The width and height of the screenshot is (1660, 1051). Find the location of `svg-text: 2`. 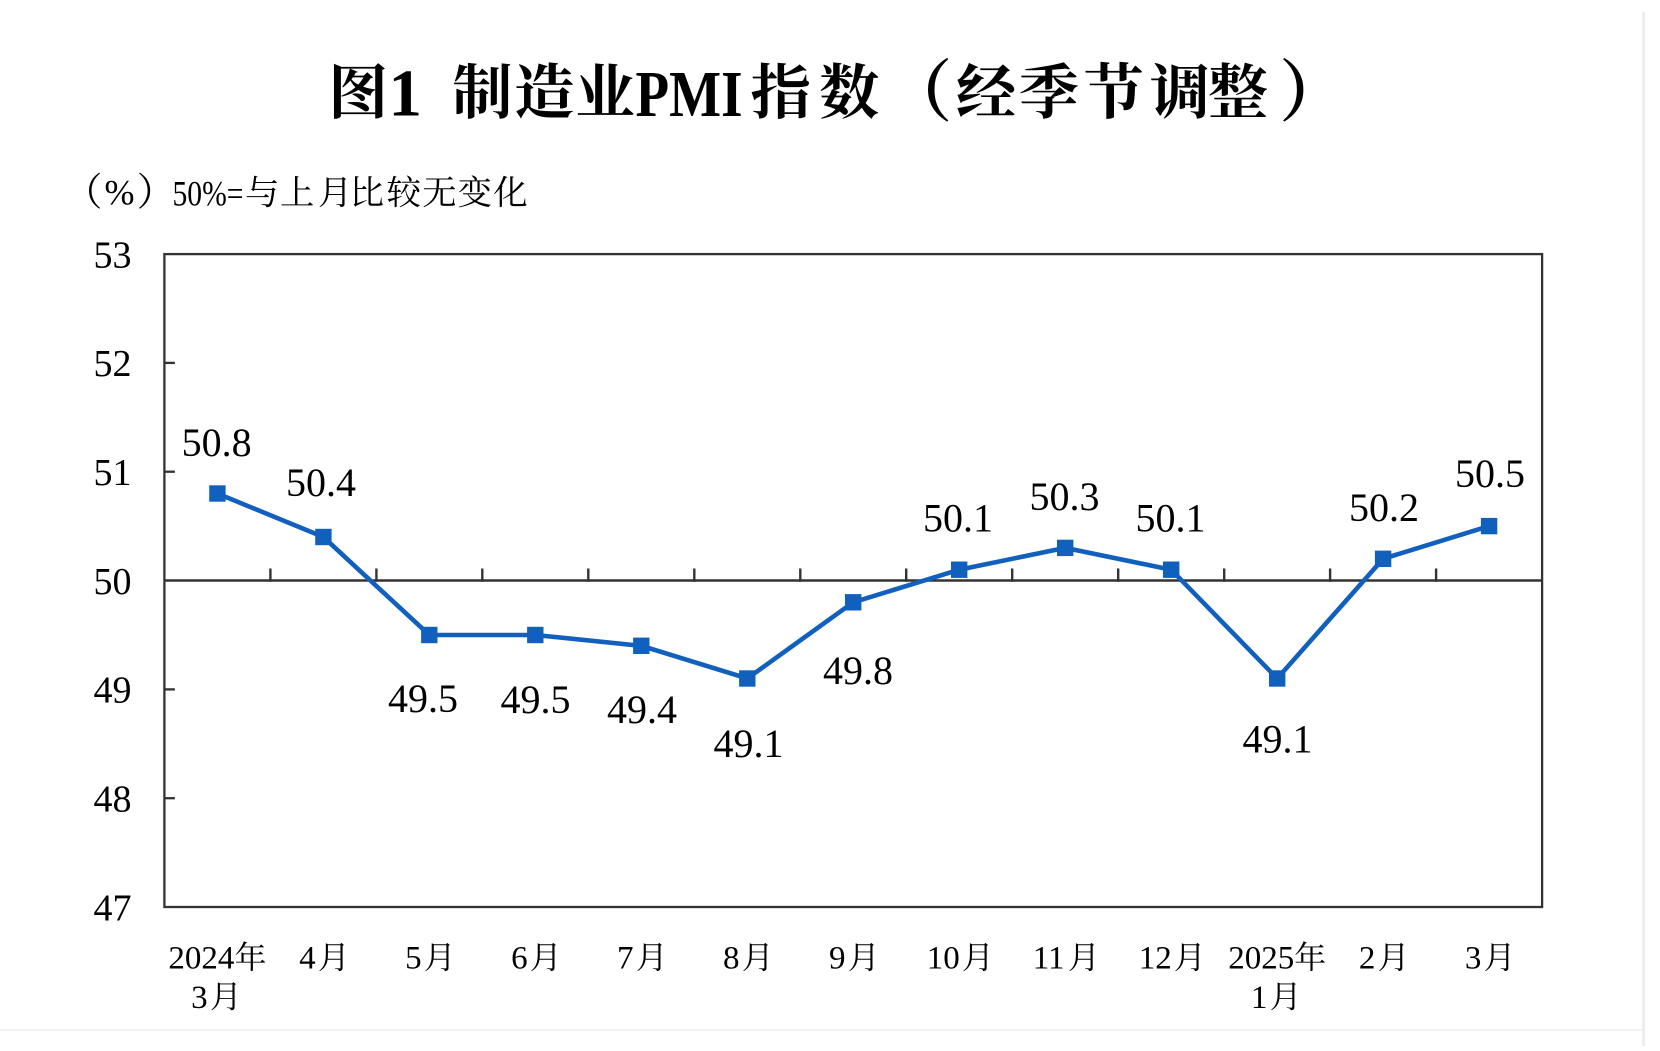

svg-text: 2 is located at coordinates (1367, 959).